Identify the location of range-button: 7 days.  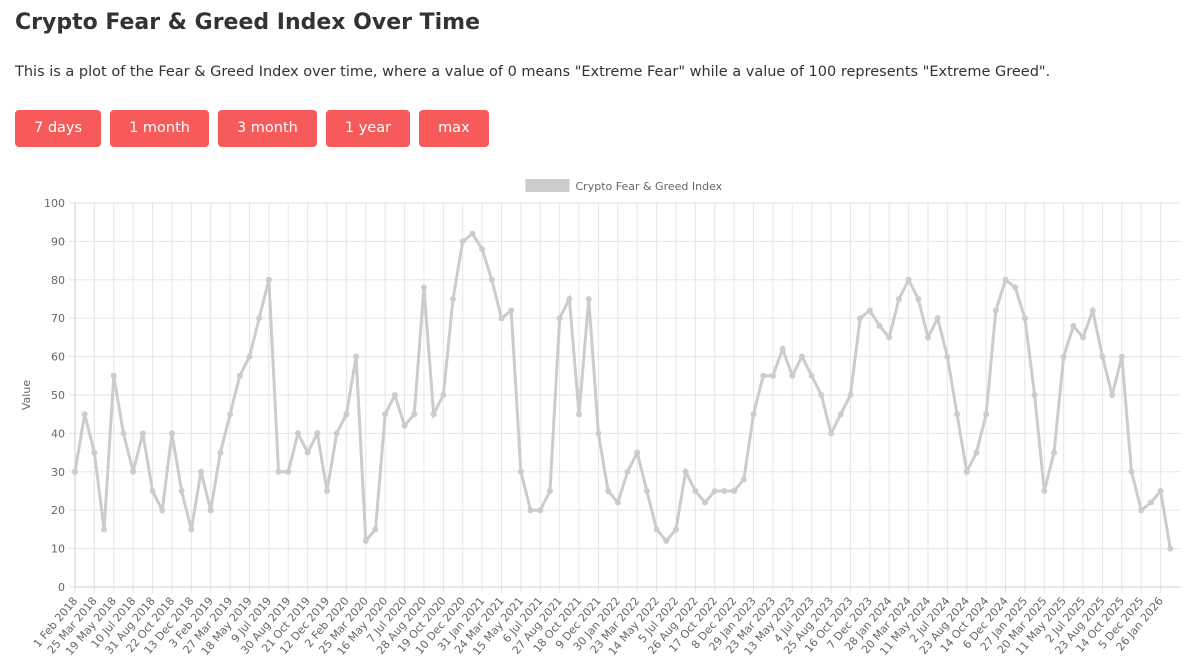
(58, 128).